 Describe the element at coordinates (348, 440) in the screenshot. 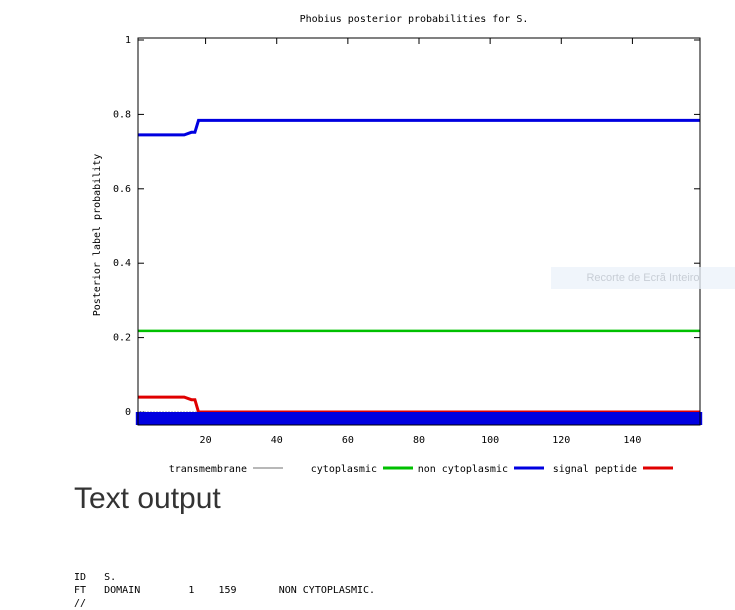

I see `x-tick-label: 60` at that location.